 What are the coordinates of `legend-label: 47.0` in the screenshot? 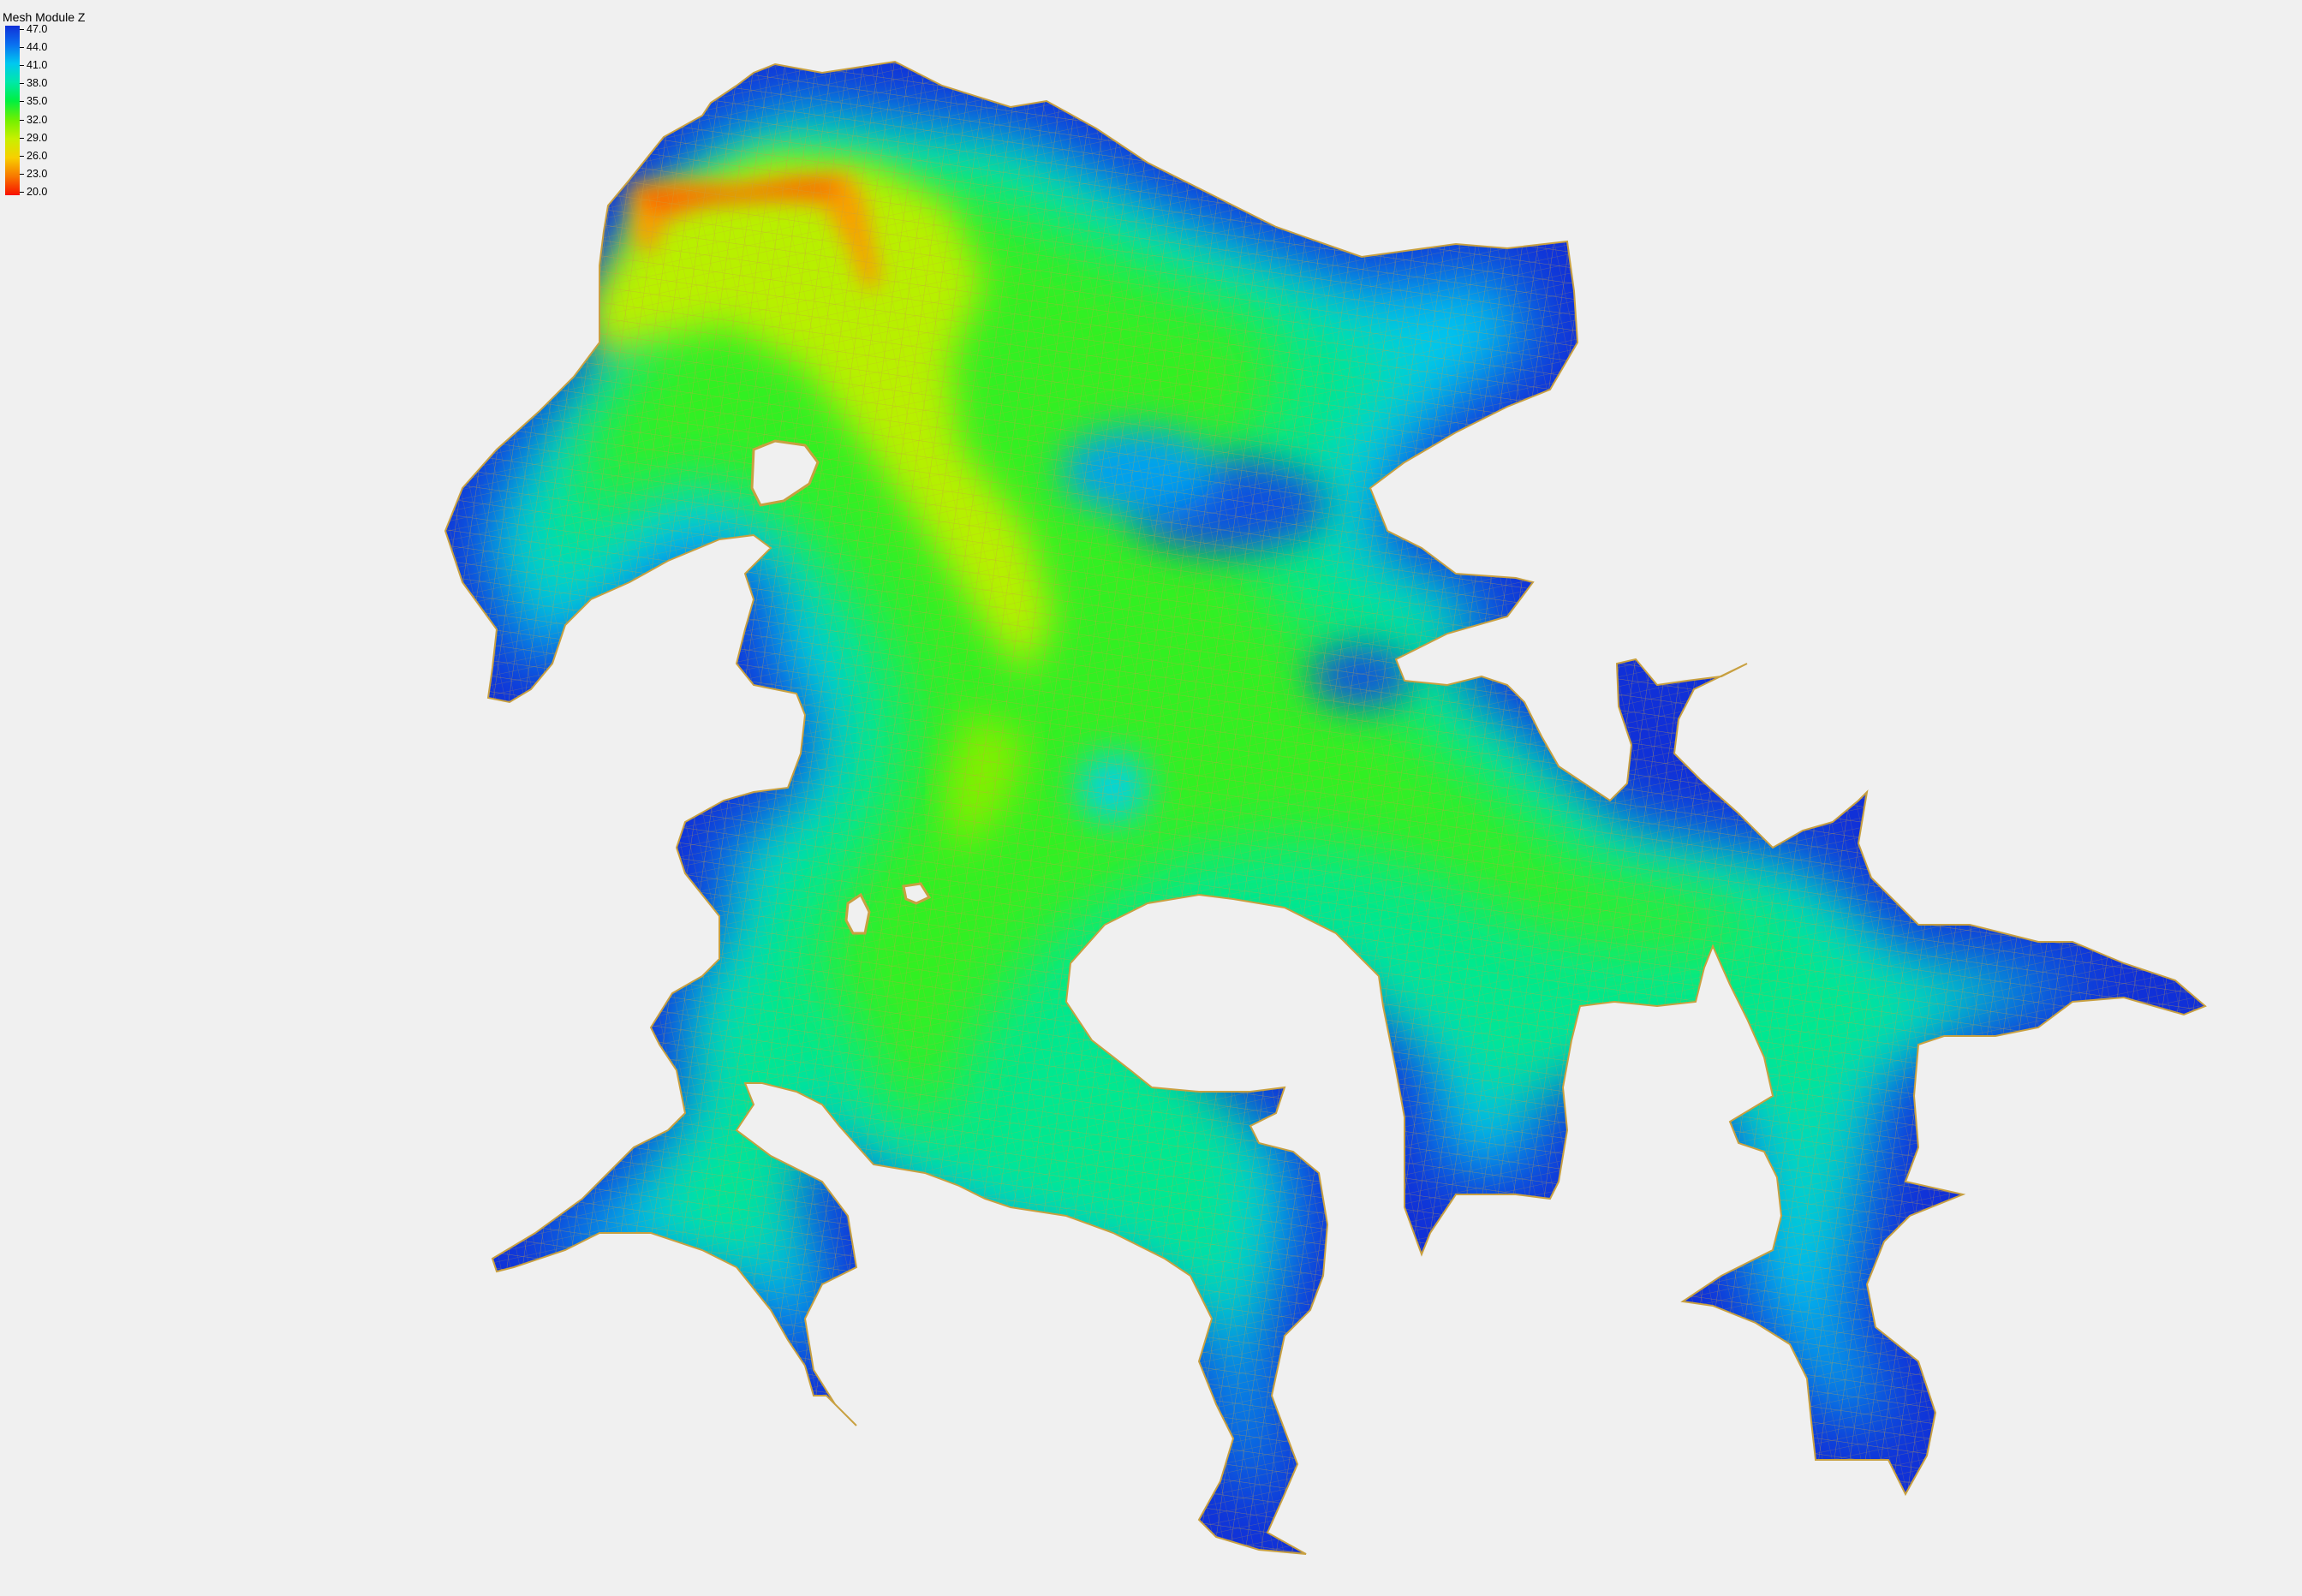 It's located at (37, 29).